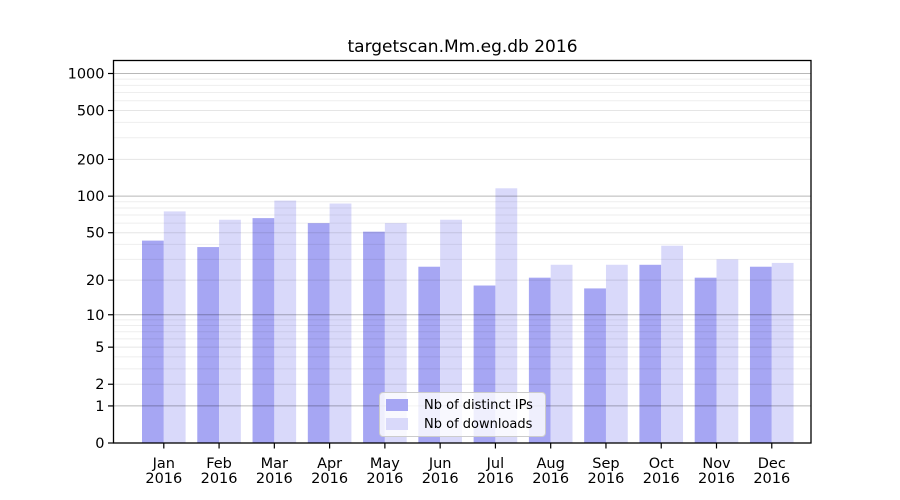 The height and width of the screenshot is (500, 900). I want to click on legend-swatch-downloads, so click(397, 424).